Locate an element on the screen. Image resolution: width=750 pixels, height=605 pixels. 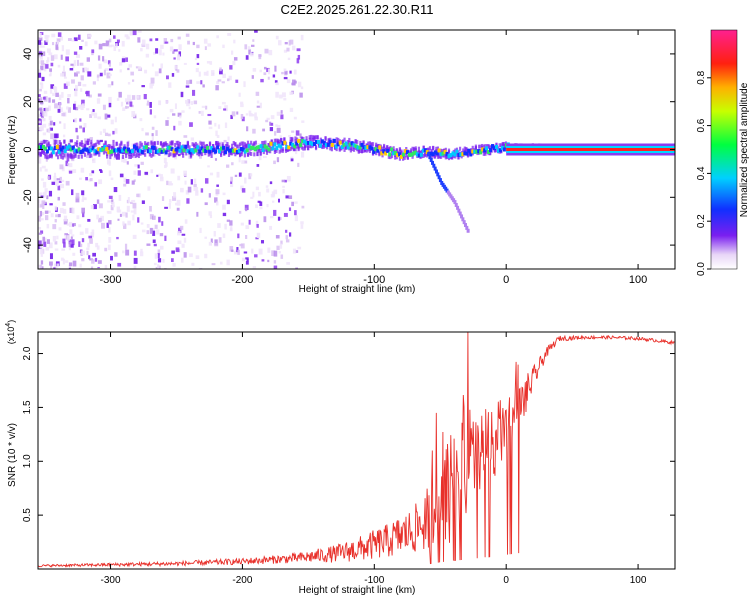
snr-xtick-label: 100 is located at coordinates (638, 580).